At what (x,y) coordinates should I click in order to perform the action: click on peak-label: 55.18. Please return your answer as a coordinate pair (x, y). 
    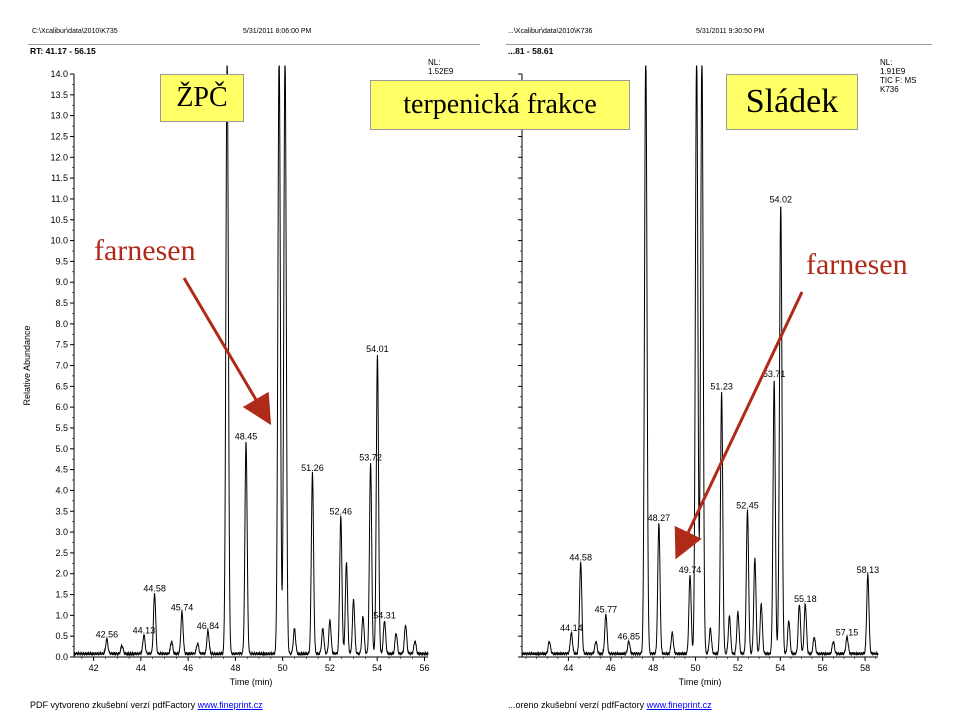
    Looking at the image, I should click on (805, 599).